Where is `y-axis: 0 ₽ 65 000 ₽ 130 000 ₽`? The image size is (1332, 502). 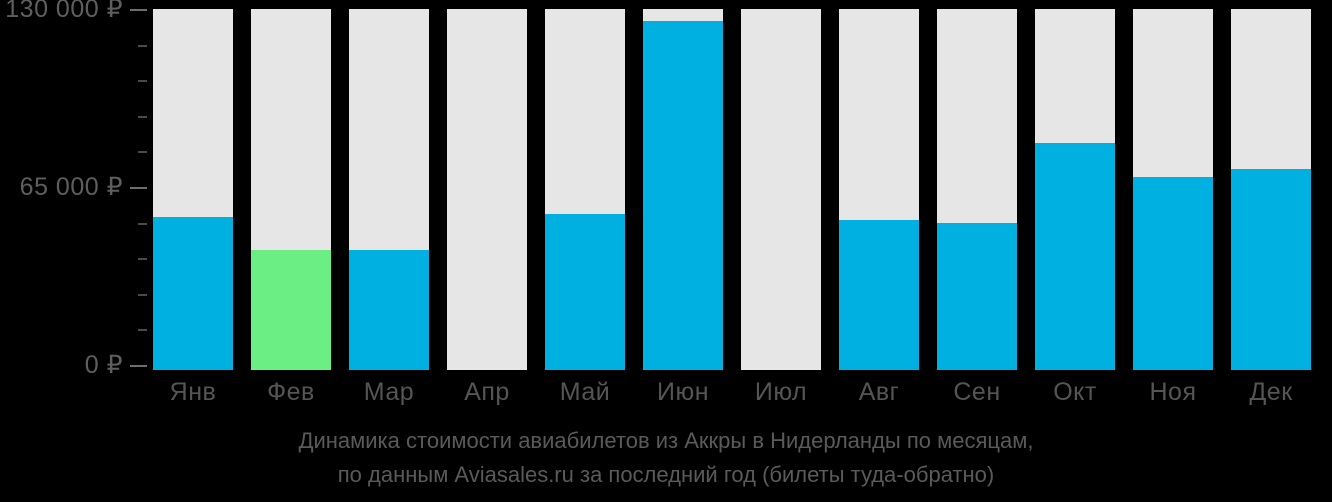
y-axis: 0 ₽ 65 000 ₽ 130 000 ₽ is located at coordinates (76, 189).